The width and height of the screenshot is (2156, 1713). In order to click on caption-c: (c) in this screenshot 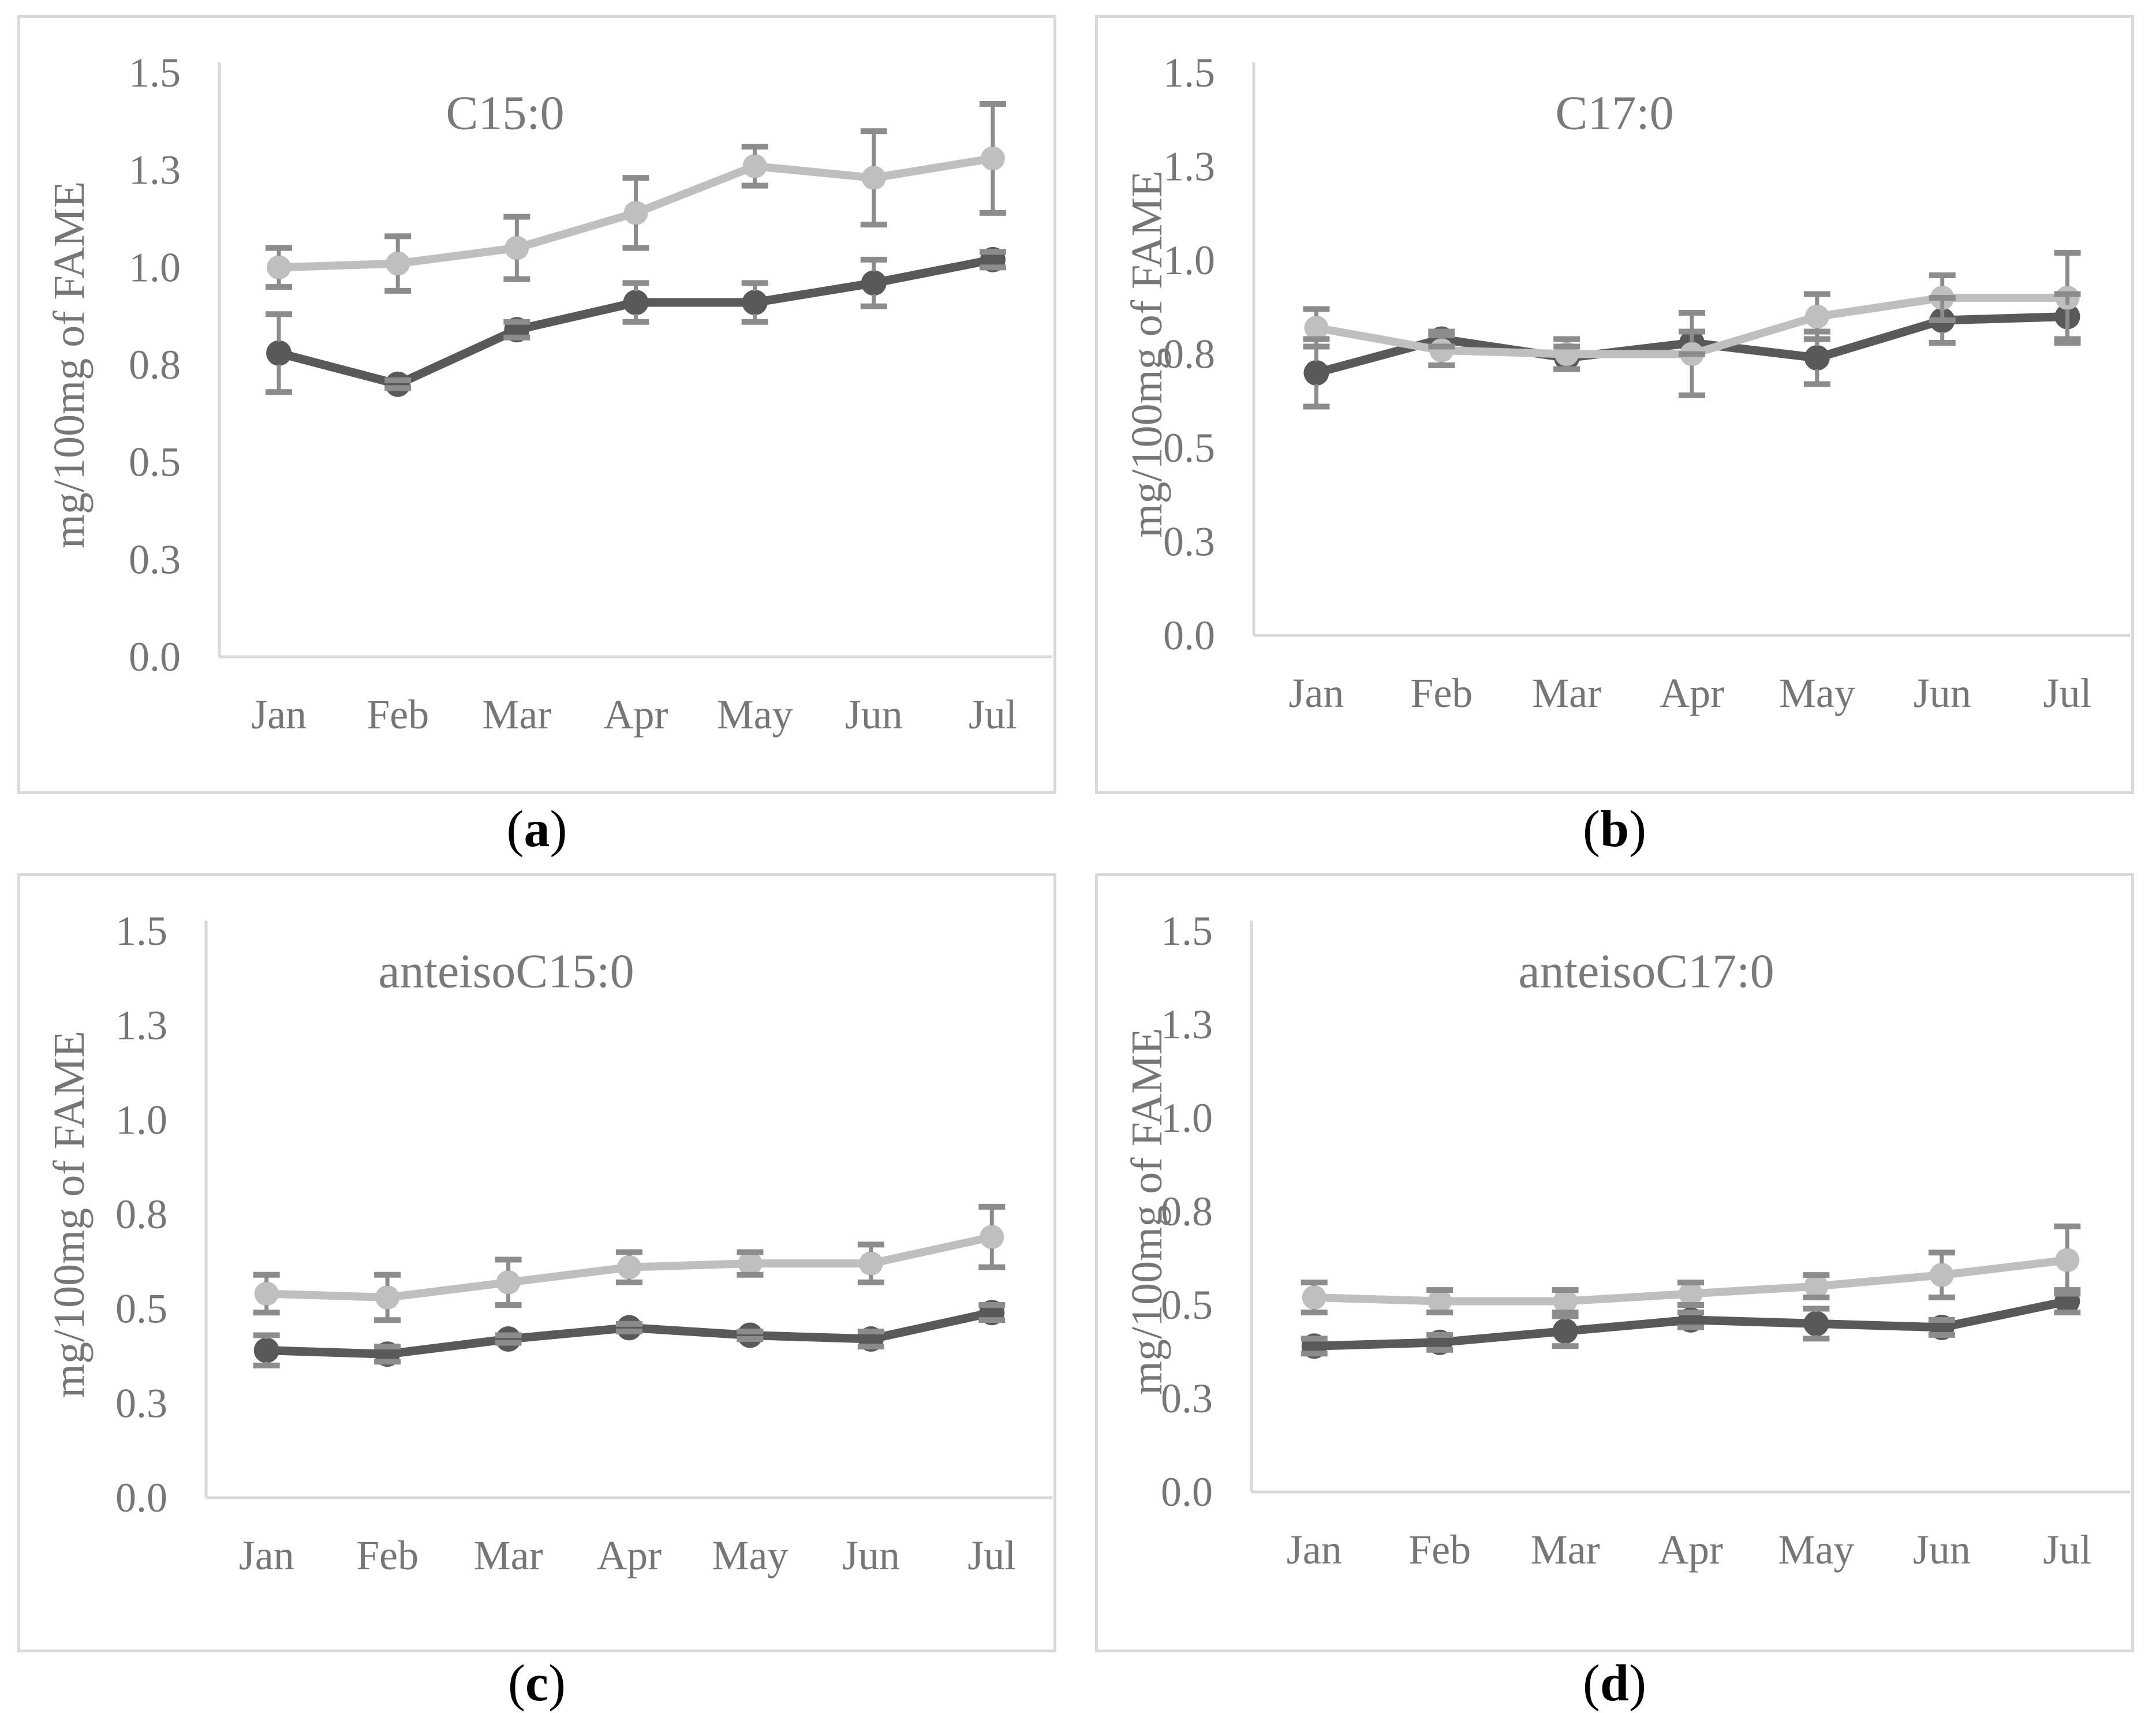, I will do `click(536, 1684)`.